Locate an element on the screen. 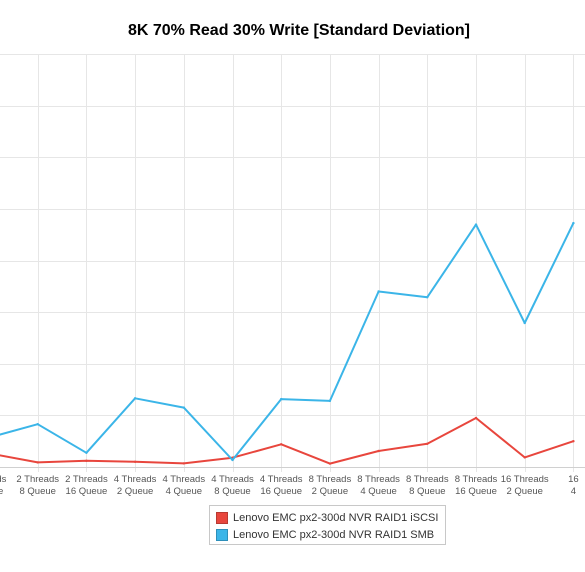 Image resolution: width=585 pixels, height=572 pixels. x-tick-label: 4 Threads 16 Queue is located at coordinates (281, 485).